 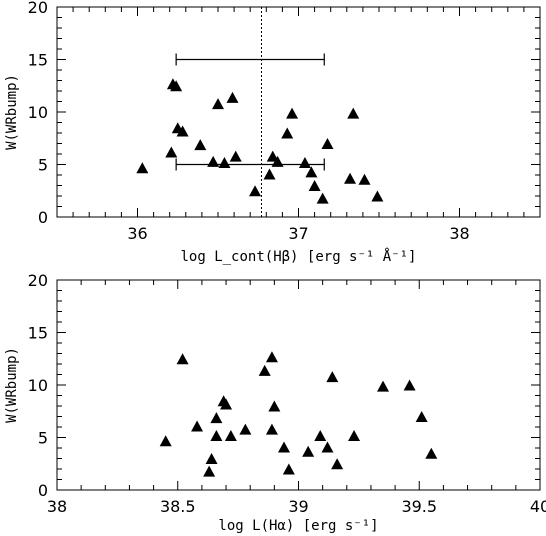 I want to click on x-tick-label: 39, so click(x=298, y=506).